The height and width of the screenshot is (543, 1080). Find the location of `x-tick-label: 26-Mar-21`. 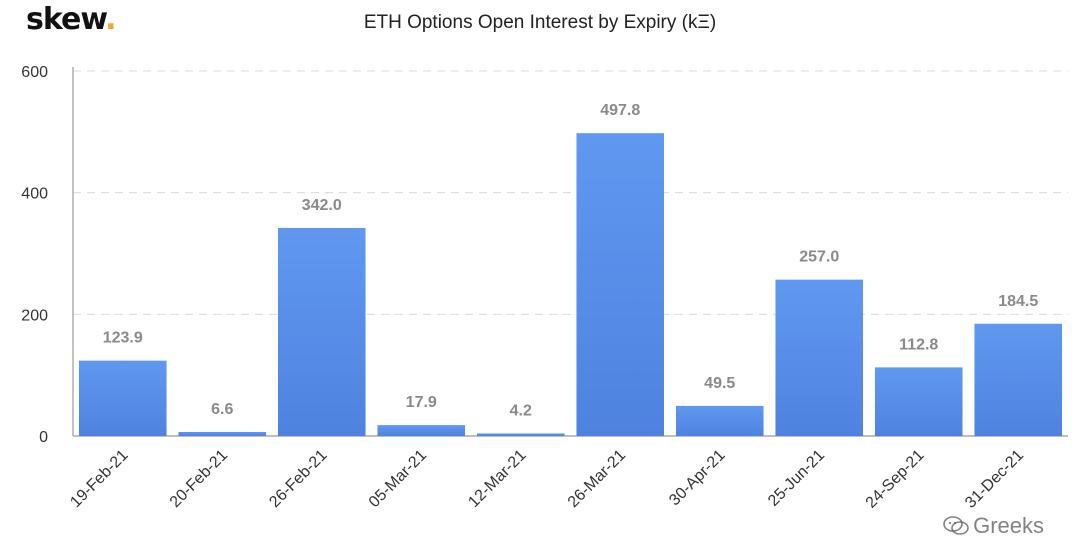

x-tick-label: 26-Mar-21 is located at coordinates (597, 479).